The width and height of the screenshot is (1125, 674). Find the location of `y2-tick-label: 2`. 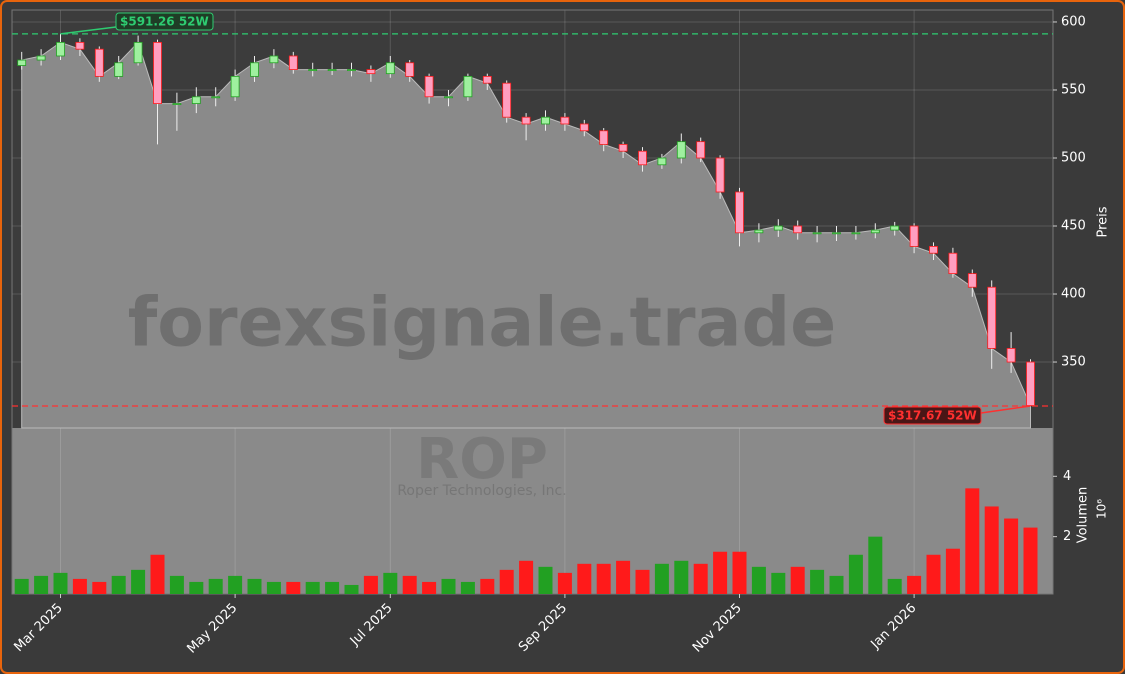

y2-tick-label: 2 is located at coordinates (1067, 536).